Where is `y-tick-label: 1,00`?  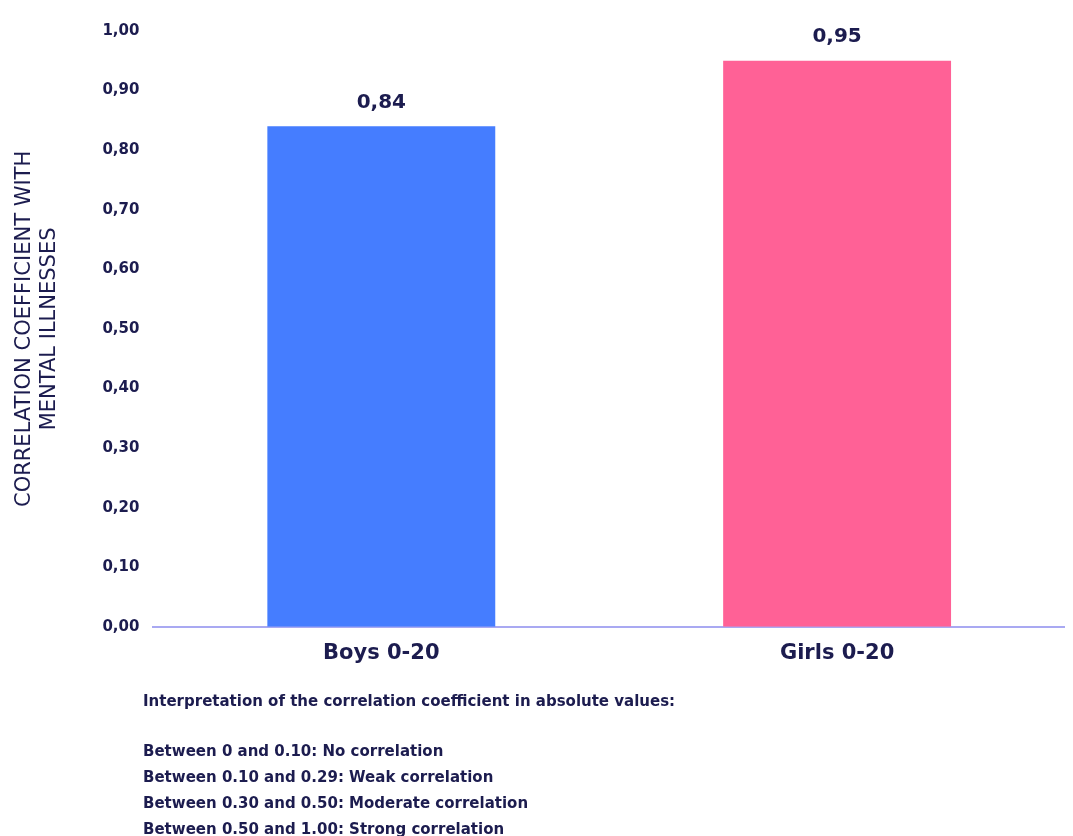
y-tick-label: 1,00 is located at coordinates (121, 29).